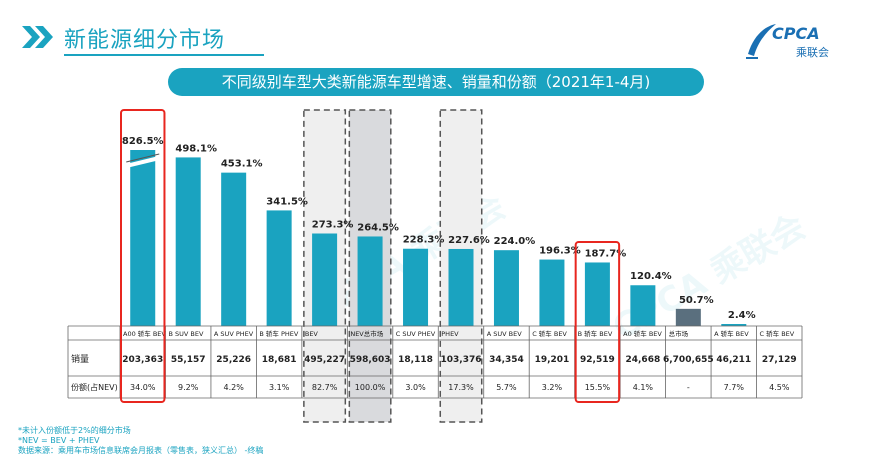 The width and height of the screenshot is (872, 466). I want to click on table-cell-value: 5.7%, so click(506, 387).